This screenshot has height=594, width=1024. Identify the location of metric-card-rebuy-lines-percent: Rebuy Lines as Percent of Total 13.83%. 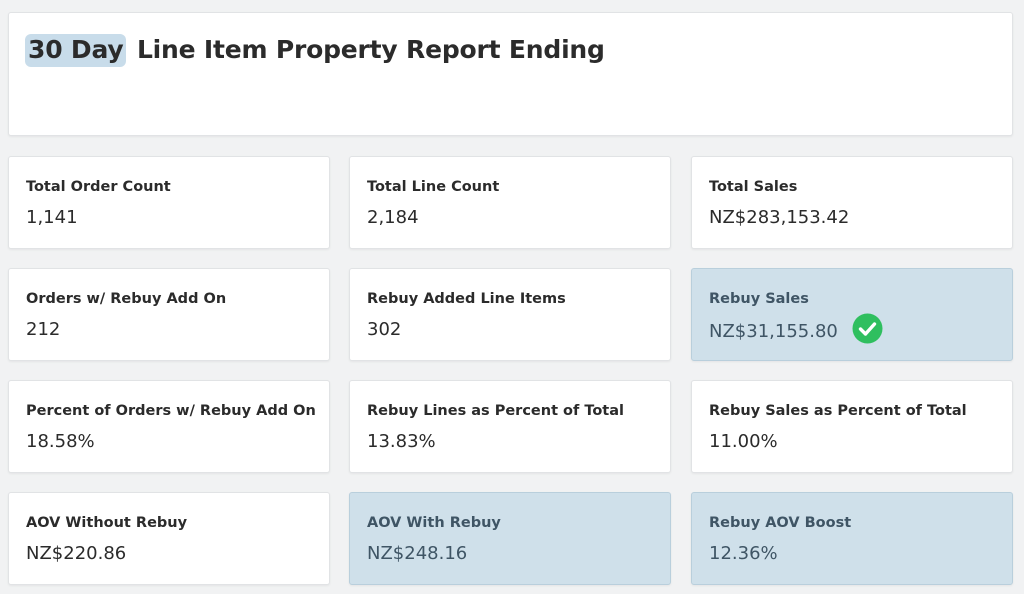
(510, 426).